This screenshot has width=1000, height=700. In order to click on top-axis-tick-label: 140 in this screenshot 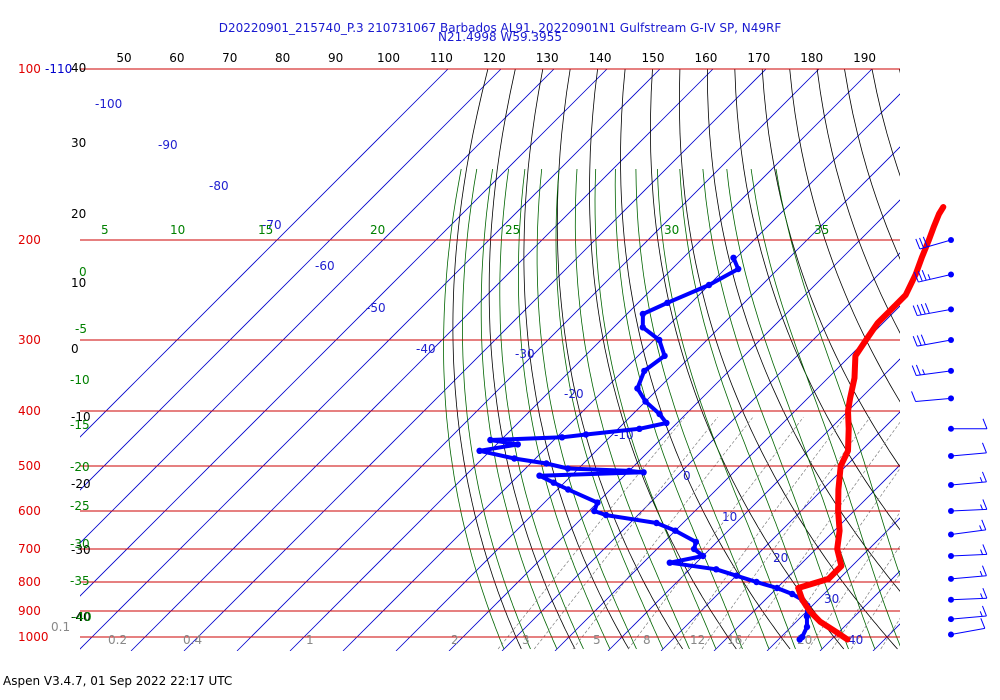, I will do `click(600, 58)`.